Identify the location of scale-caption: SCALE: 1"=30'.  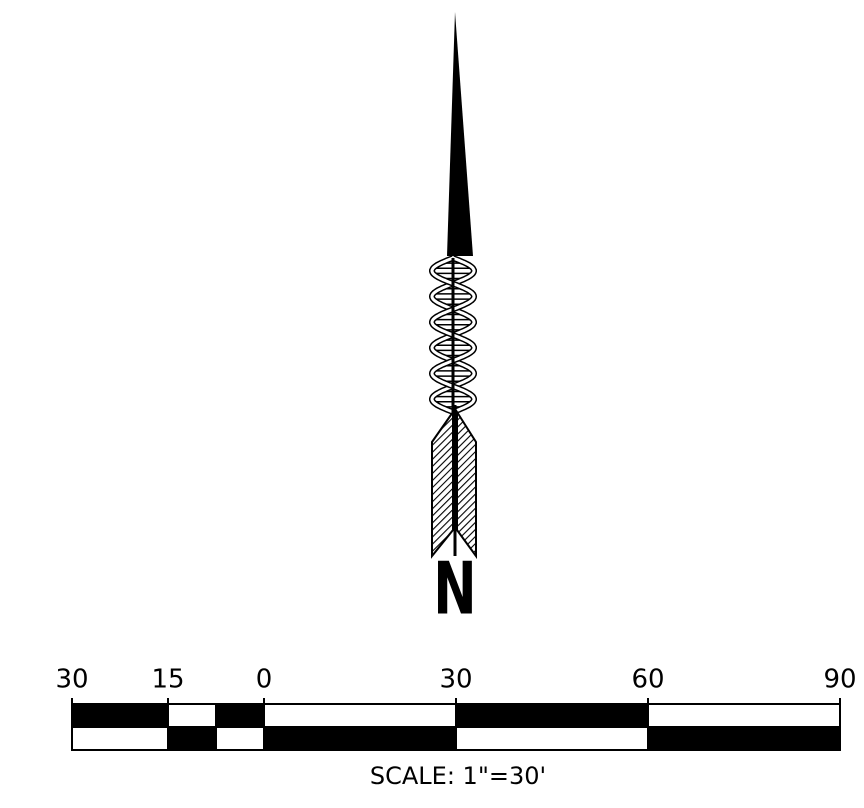
(458, 776).